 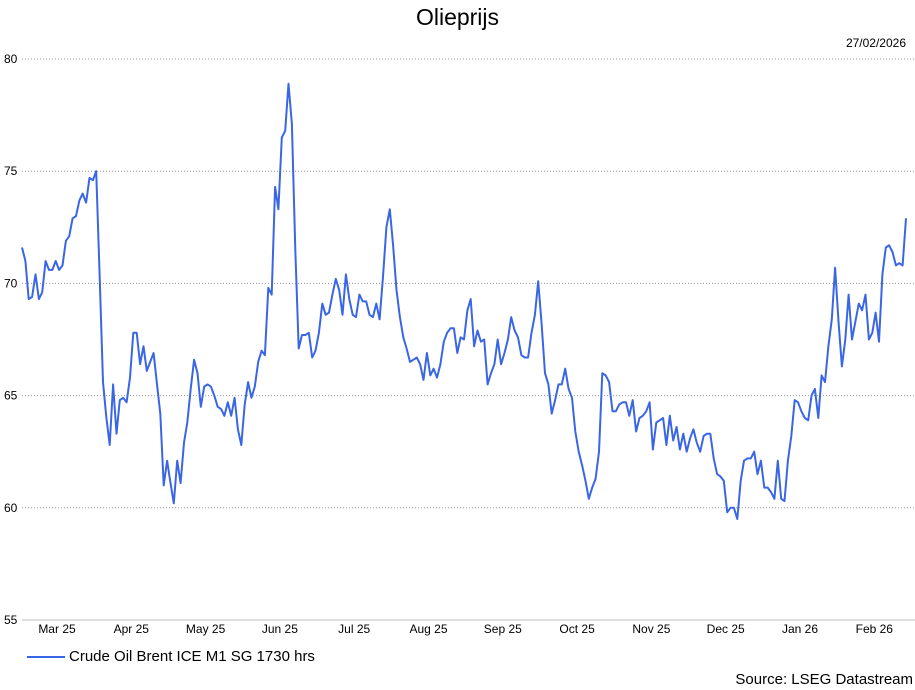 What do you see at coordinates (577, 629) in the screenshot?
I see `x-tick-label: Oct 25` at bounding box center [577, 629].